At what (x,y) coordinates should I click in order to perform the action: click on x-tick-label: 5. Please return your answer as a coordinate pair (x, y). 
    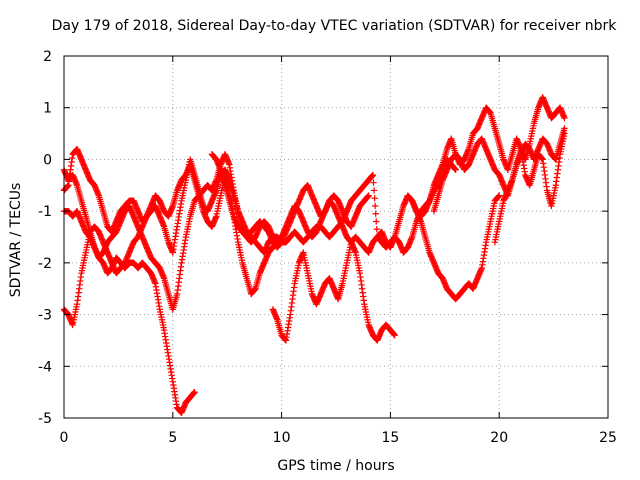
    Looking at the image, I should click on (172, 438).